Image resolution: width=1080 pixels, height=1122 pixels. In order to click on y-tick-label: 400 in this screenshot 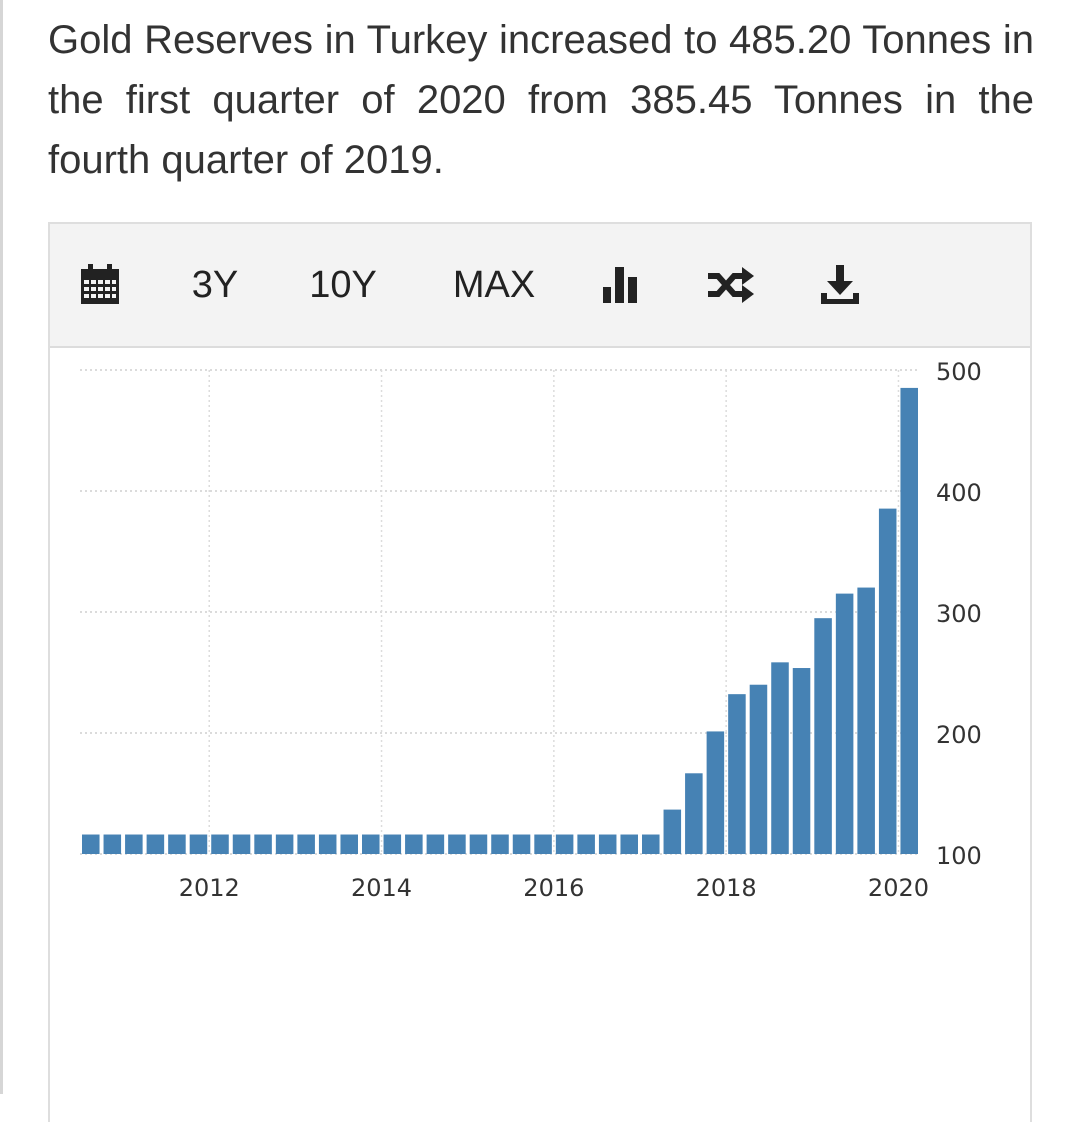, I will do `click(959, 493)`.